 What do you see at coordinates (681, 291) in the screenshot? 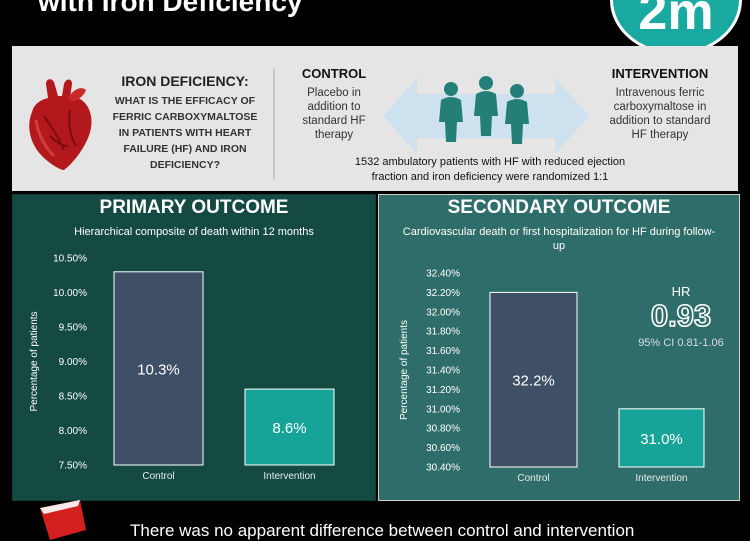
I see `hr-label: HR` at bounding box center [681, 291].